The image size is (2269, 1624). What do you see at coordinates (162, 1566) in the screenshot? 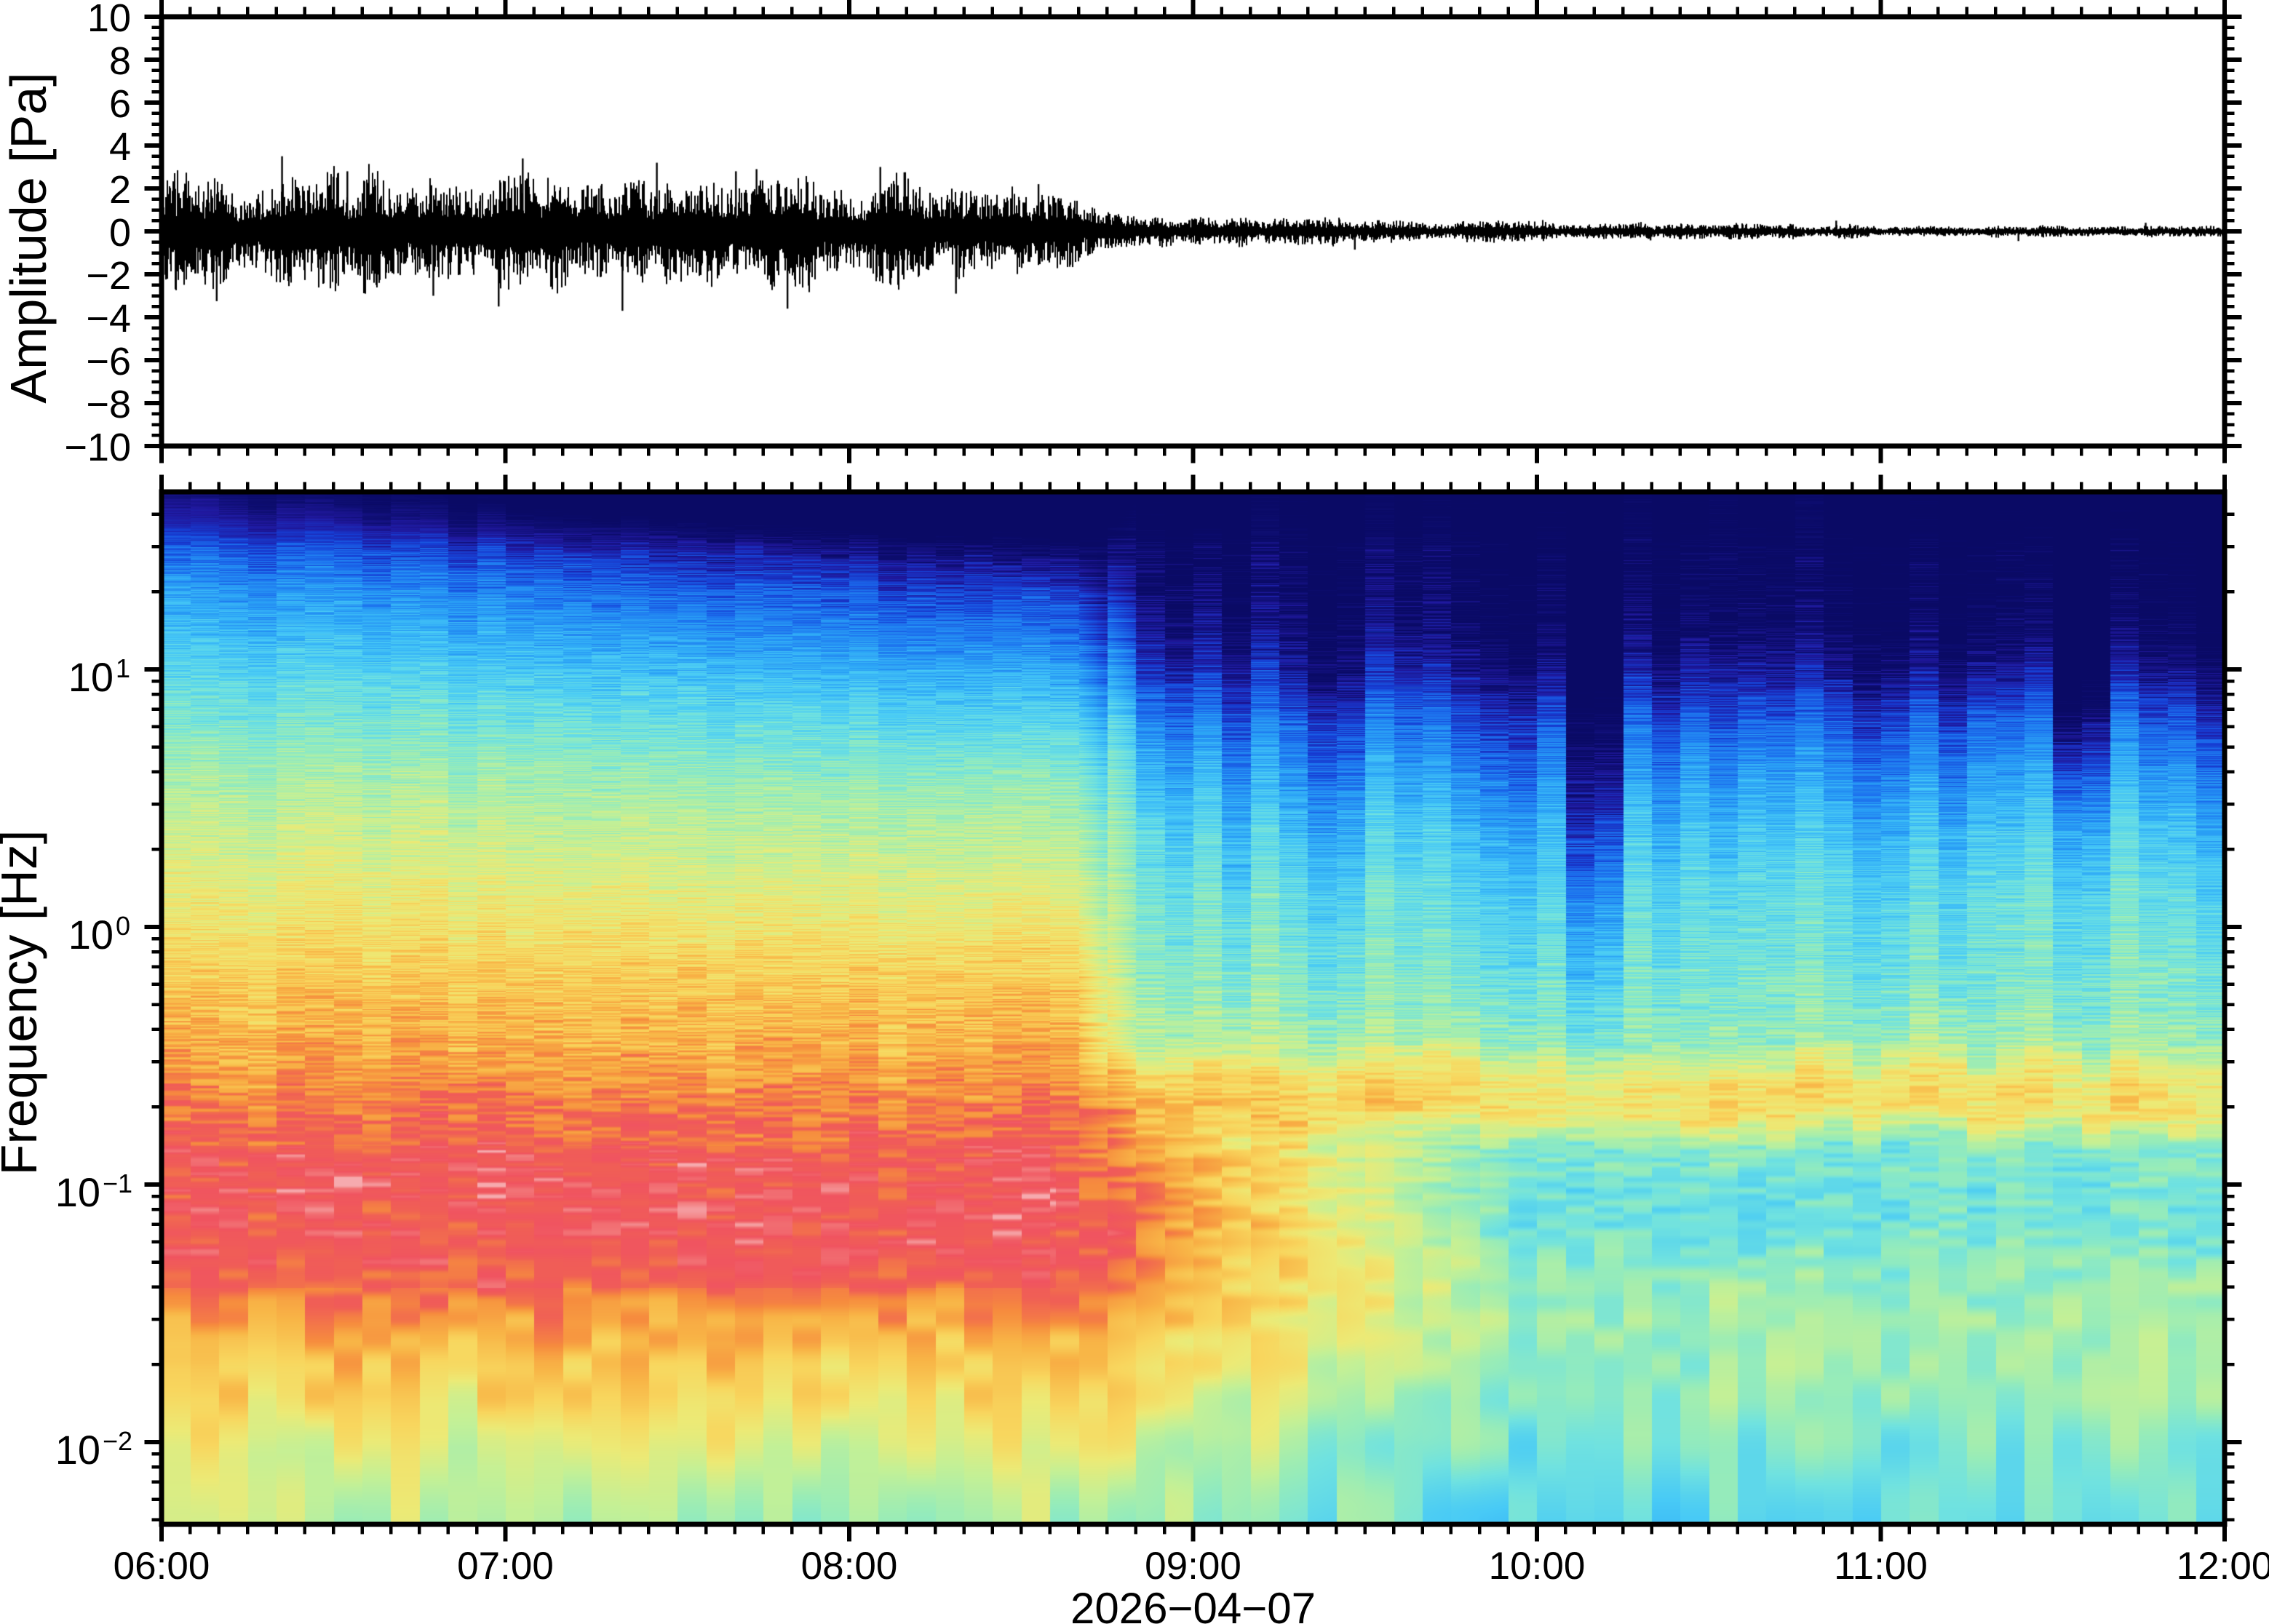
I see `svg-text: 06:00` at bounding box center [162, 1566].